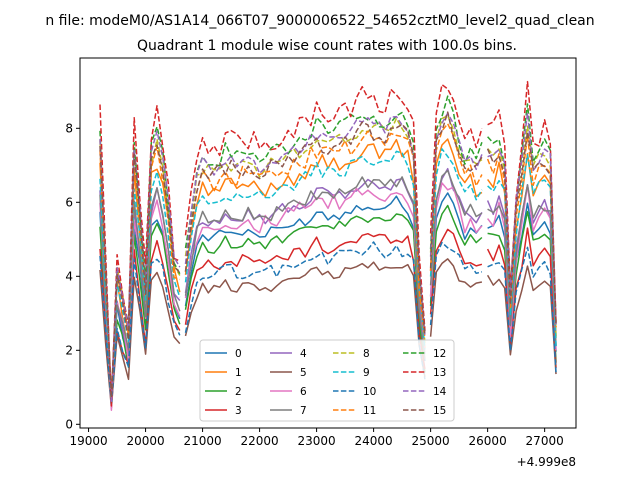 This screenshot has width=640, height=480. What do you see at coordinates (440, 392) in the screenshot?
I see `legend-label-14: 14` at bounding box center [440, 392].